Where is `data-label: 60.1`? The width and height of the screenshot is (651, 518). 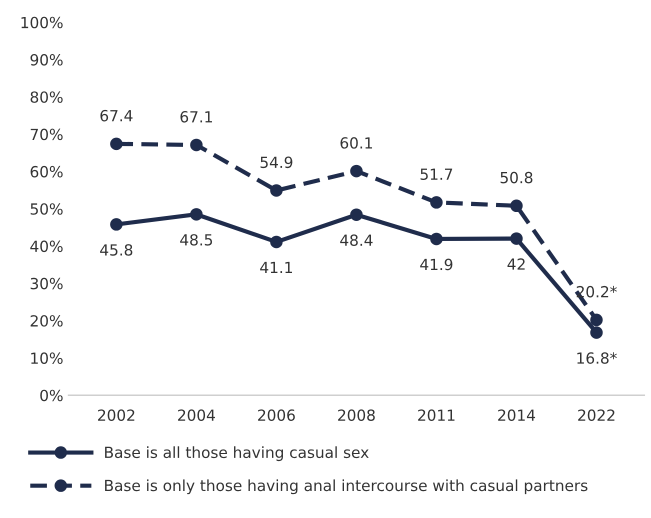
data-label: 60.1 is located at coordinates (356, 143).